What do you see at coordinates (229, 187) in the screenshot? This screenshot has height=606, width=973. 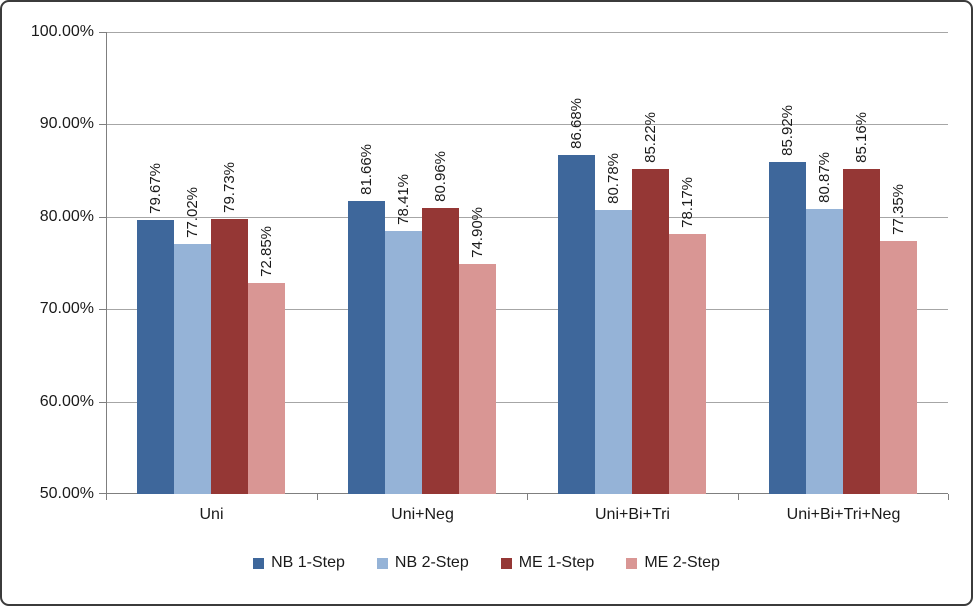 I see `bar-value-label: 79.73%` at bounding box center [229, 187].